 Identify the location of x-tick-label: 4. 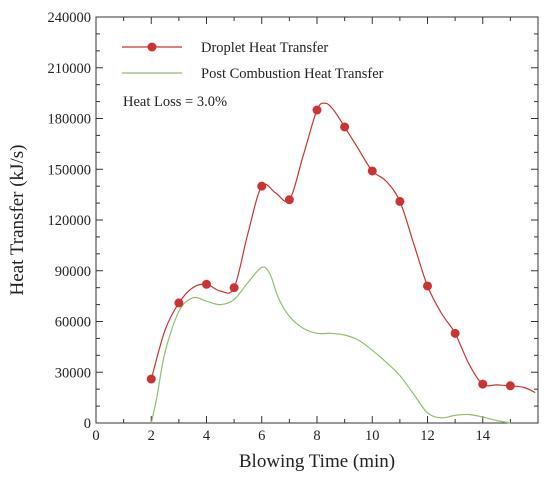
(207, 436).